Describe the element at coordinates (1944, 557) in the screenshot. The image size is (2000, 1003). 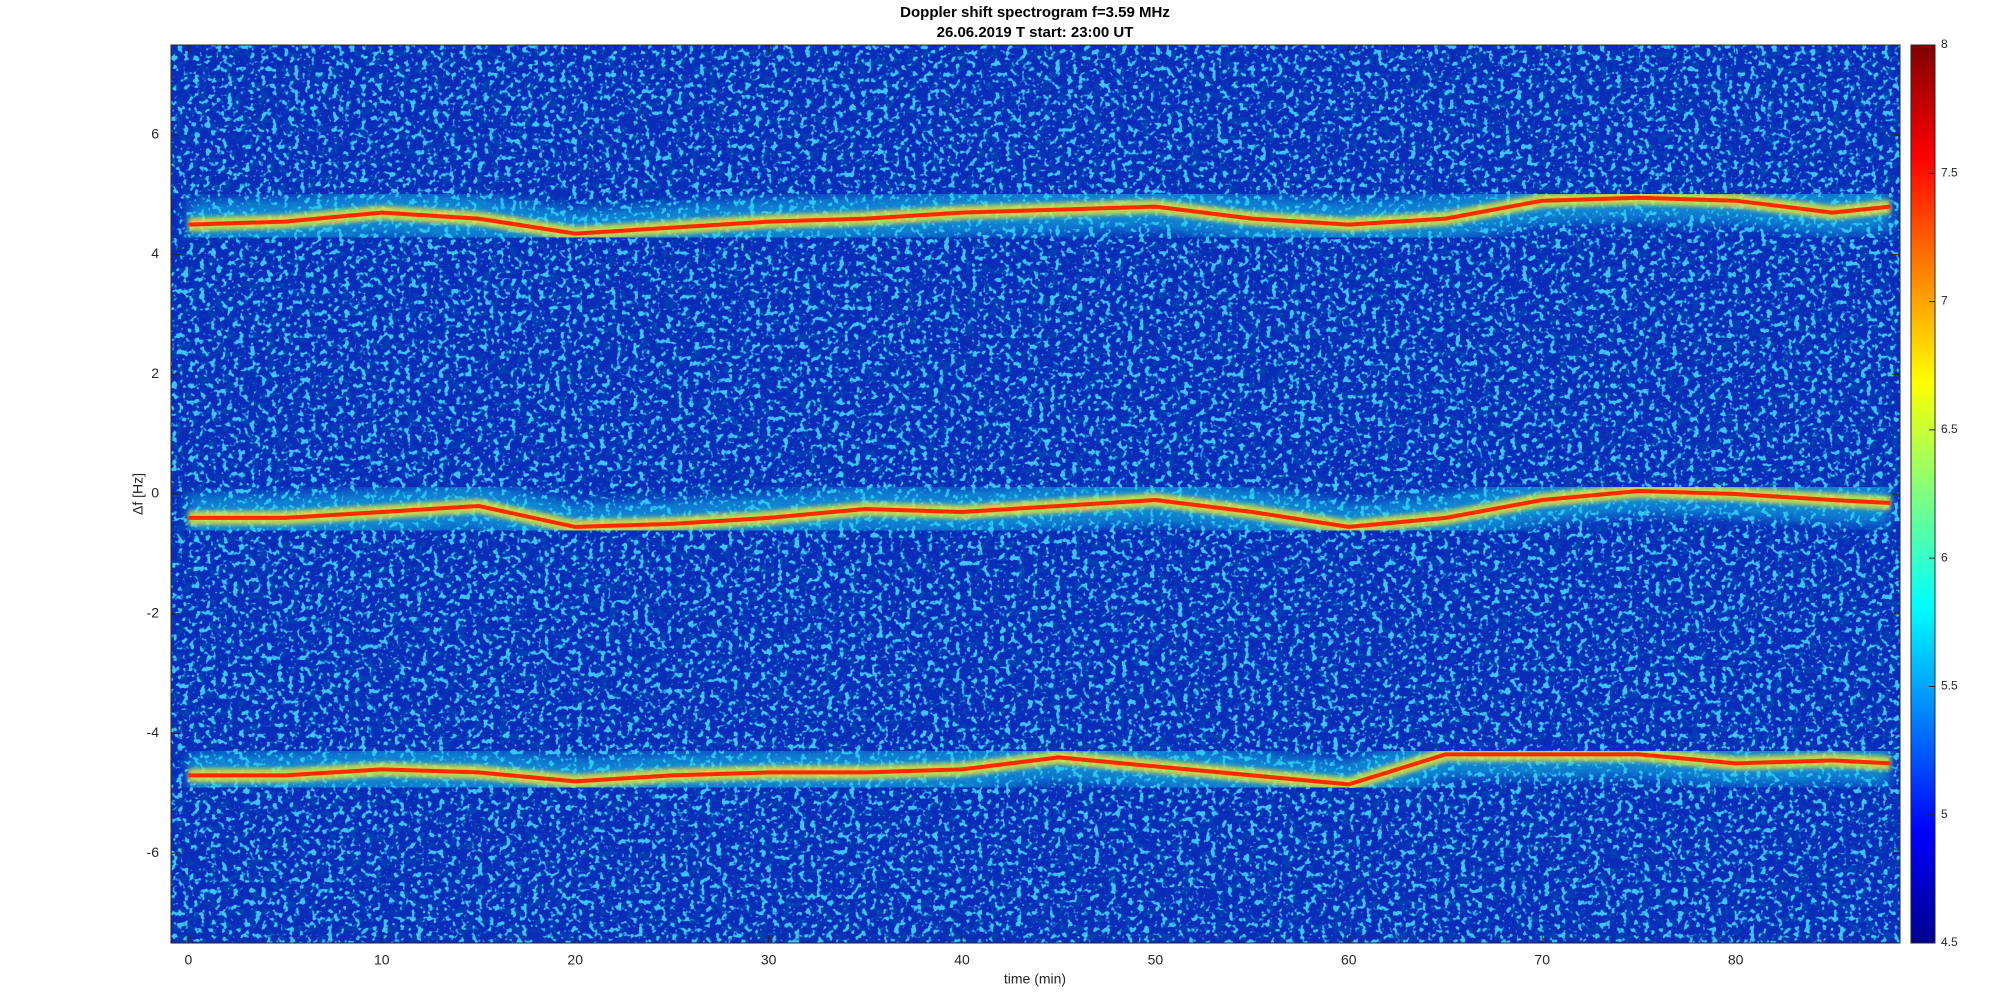
I see `colorbar-tick-label: 6` at that location.